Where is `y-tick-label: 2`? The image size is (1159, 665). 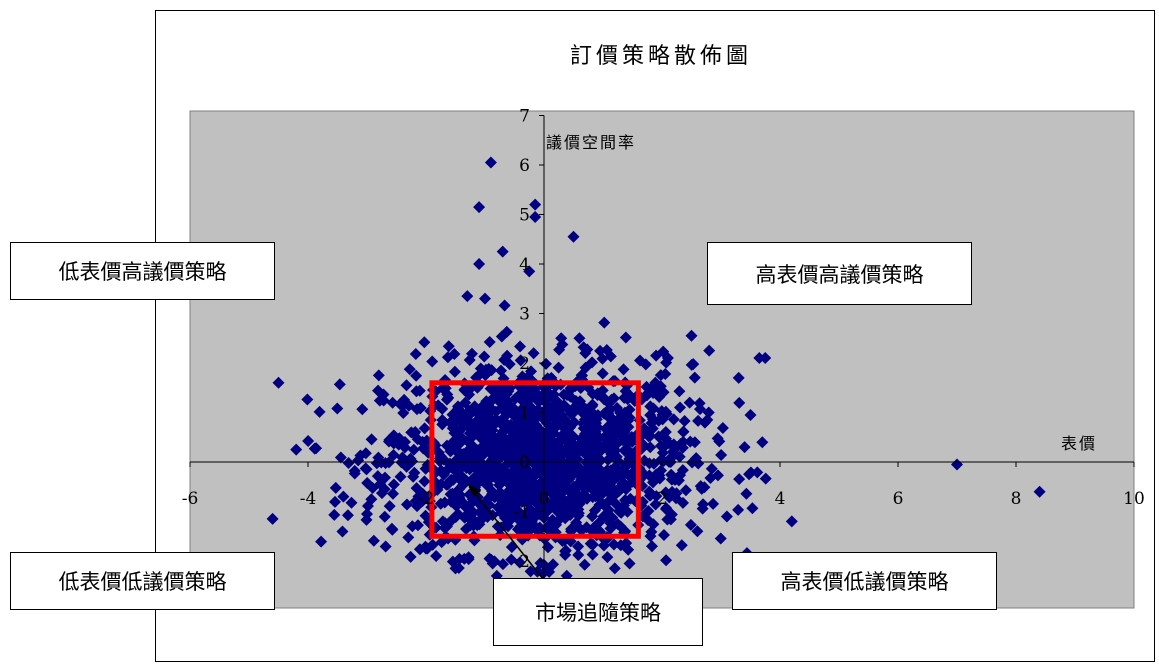
y-tick-label: 2 is located at coordinates (524, 364).